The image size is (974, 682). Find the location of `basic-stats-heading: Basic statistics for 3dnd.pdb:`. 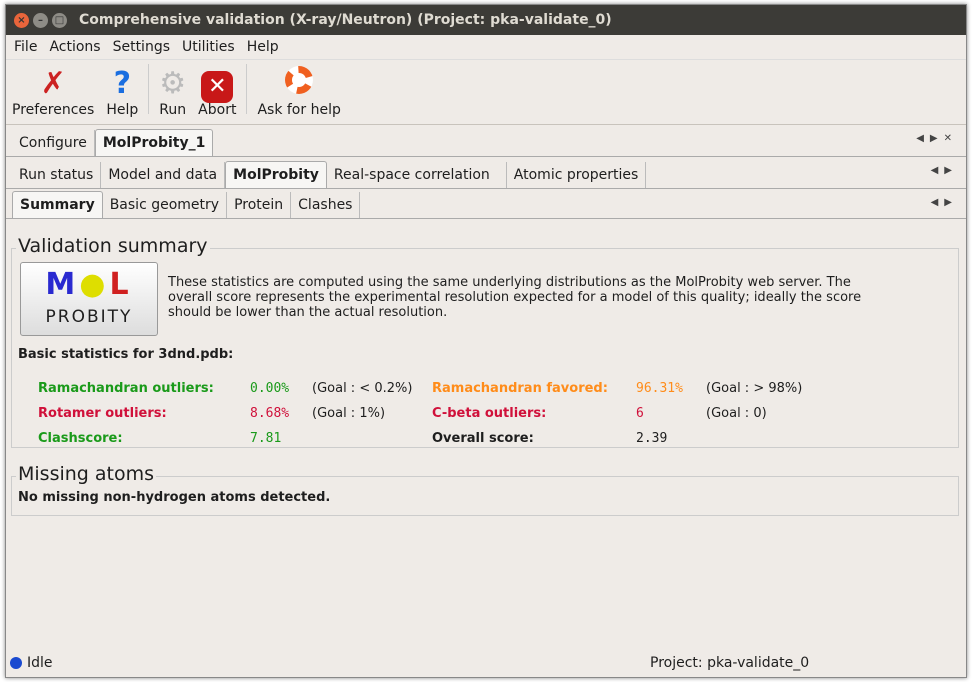

basic-stats-heading: Basic statistics for 3dnd.pdb: is located at coordinates (126, 354).